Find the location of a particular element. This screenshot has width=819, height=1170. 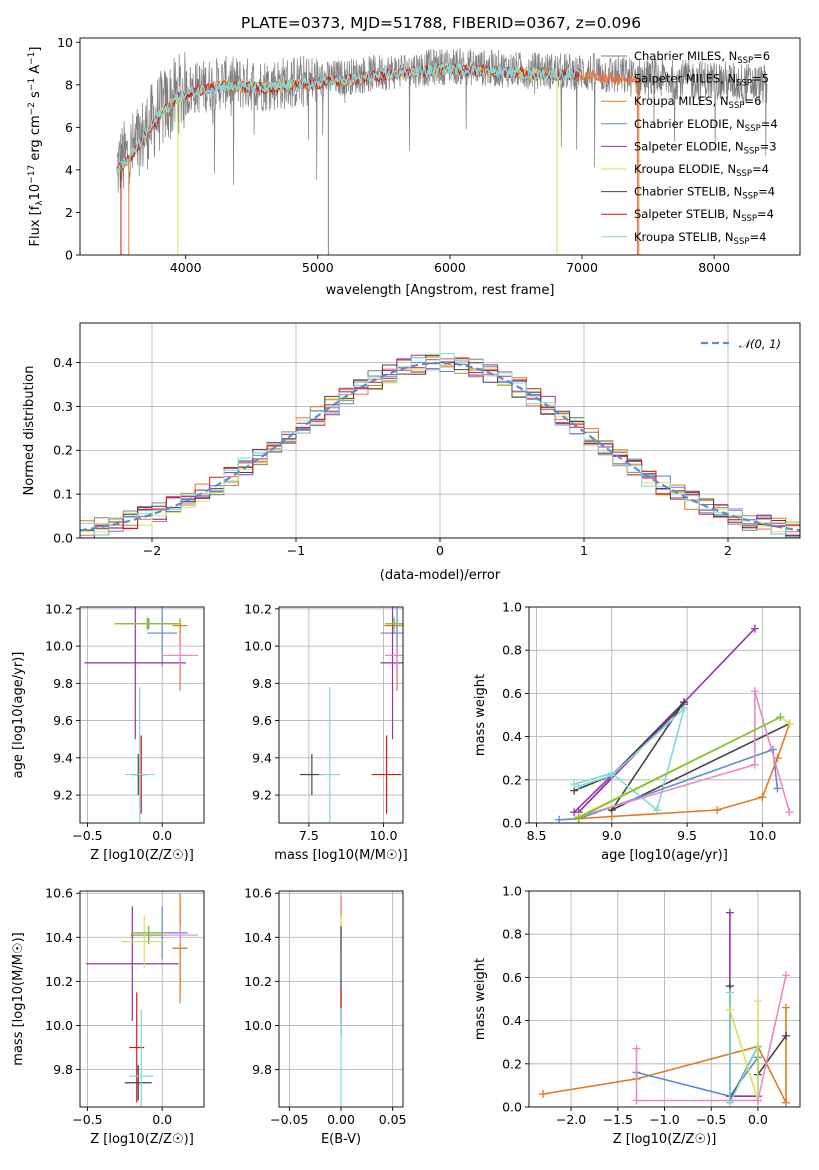

legend-pre: Kroupa STELIB, N is located at coordinates (684, 237).